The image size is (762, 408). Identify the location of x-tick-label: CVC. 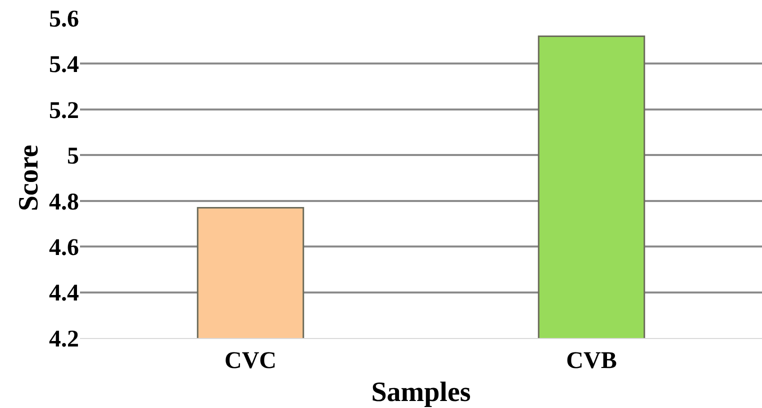
(250, 361).